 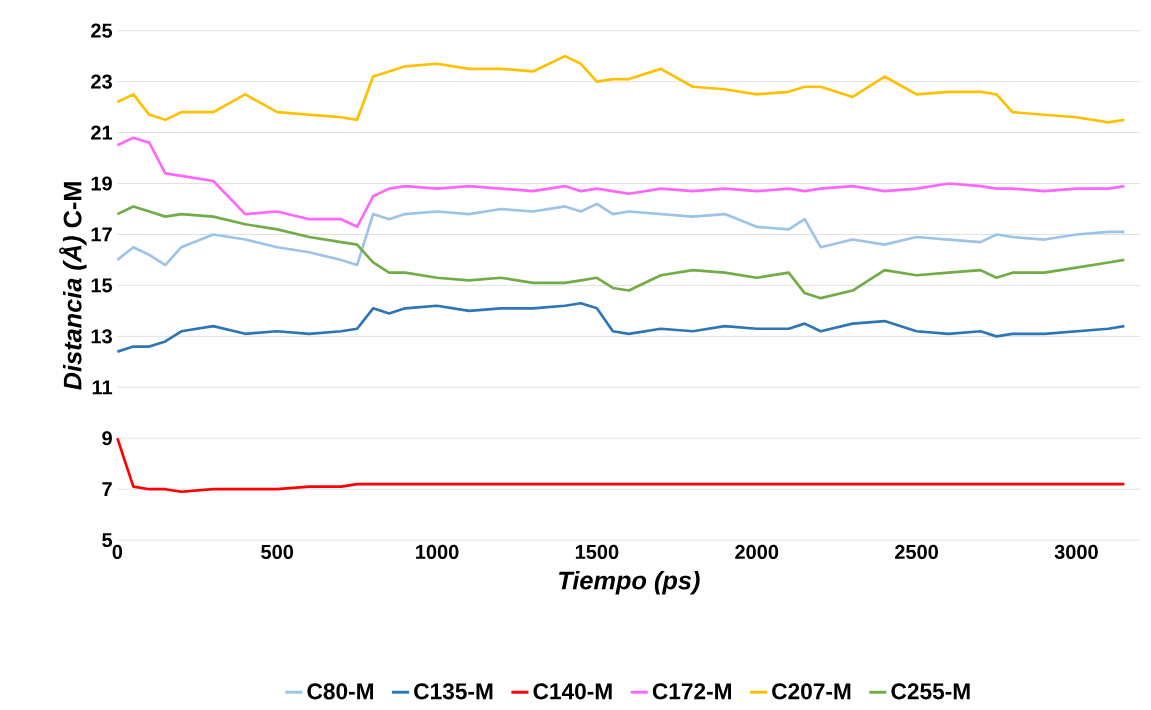 I want to click on x-axis-title: Tiempo (ps), so click(x=629, y=583).